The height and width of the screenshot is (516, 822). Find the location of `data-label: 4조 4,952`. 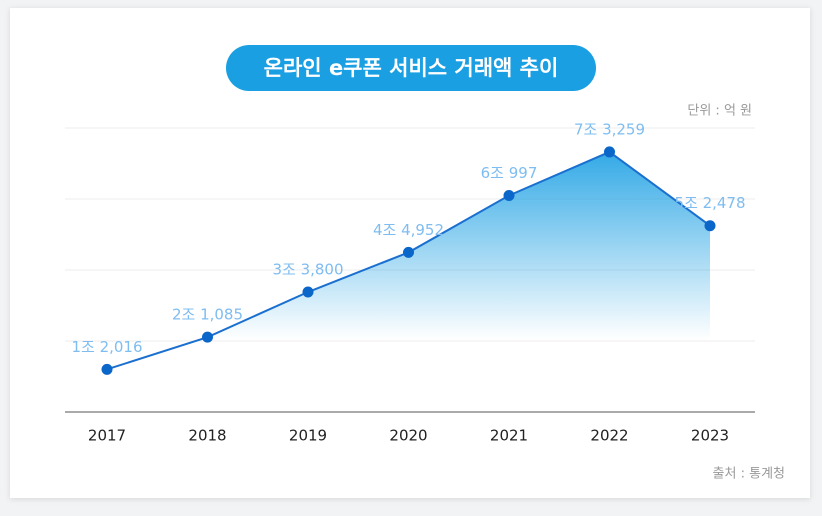

data-label: 4조 4,952 is located at coordinates (408, 230).